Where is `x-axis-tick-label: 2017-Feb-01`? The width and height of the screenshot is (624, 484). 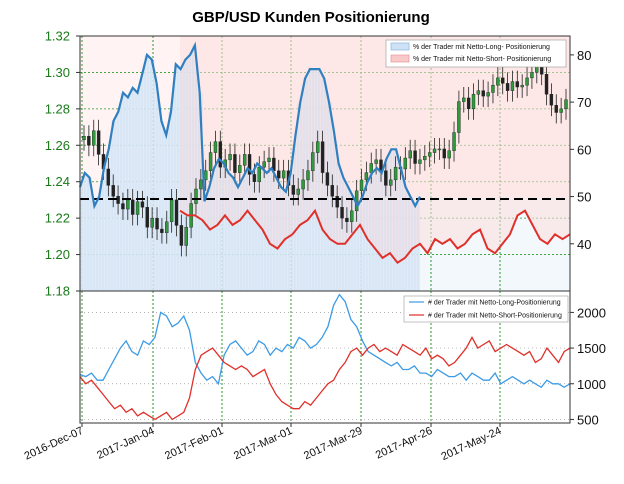 x-axis-tick-label: 2017-Feb-01 is located at coordinates (194, 444).